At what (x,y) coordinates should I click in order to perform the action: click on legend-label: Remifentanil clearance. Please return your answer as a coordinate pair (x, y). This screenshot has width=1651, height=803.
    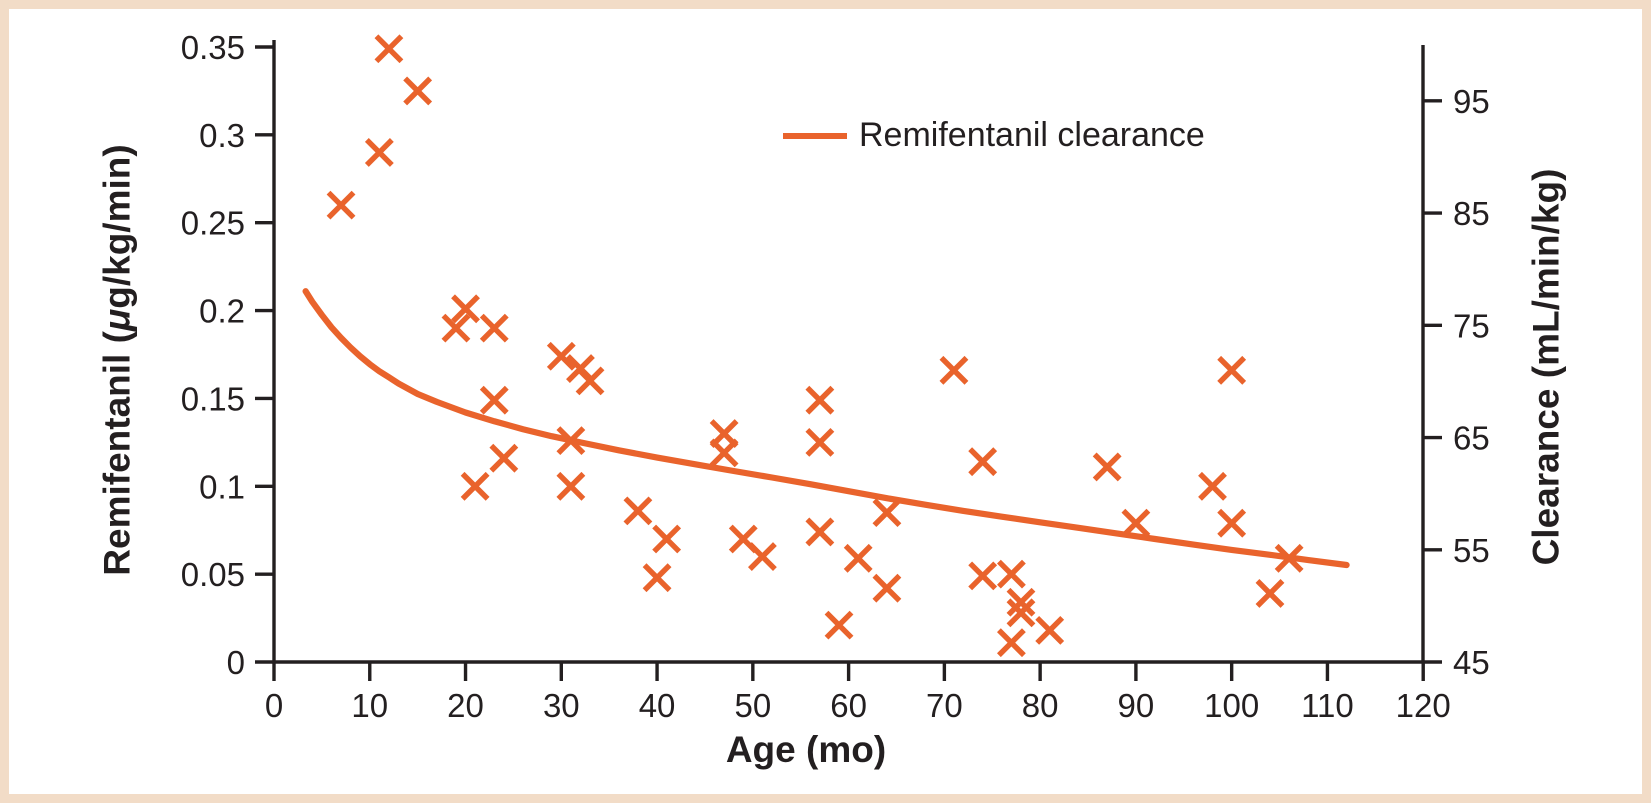
    Looking at the image, I should click on (1032, 135).